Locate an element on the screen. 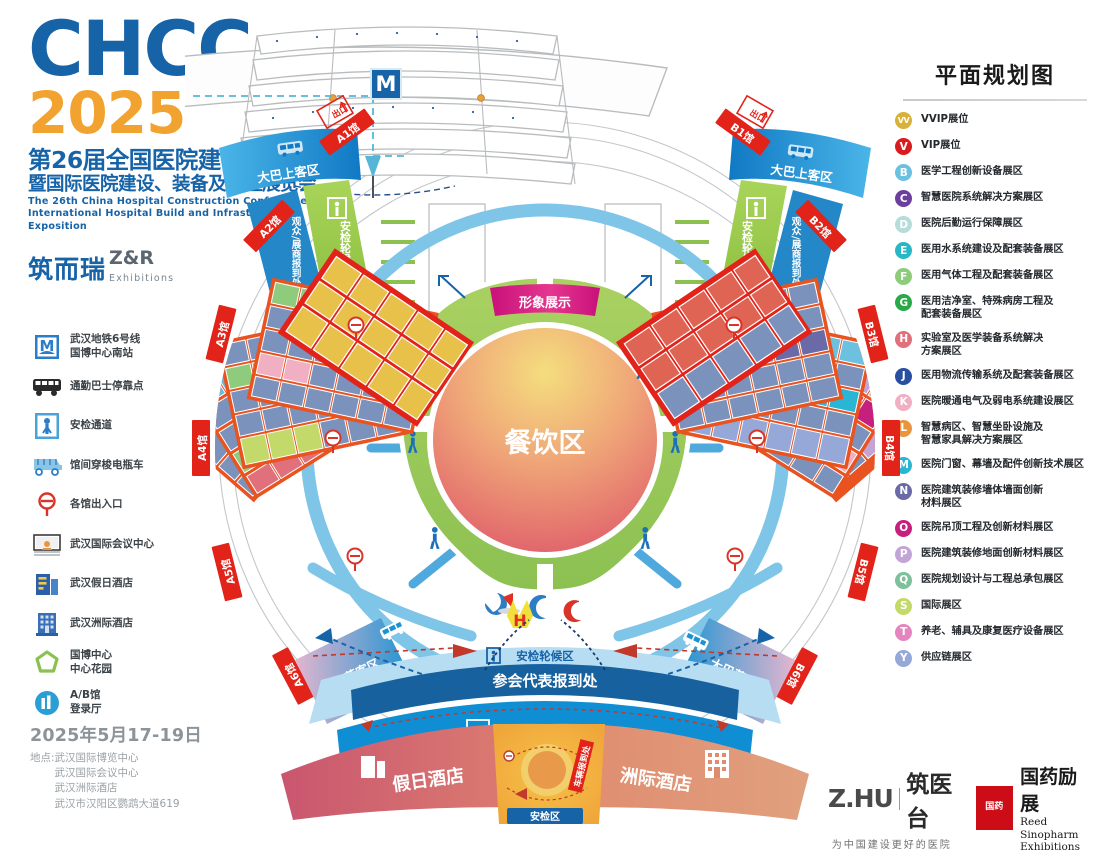 This screenshot has width=1096, height=854. zhuyitai-latin: Z.HU is located at coordinates (860, 798).